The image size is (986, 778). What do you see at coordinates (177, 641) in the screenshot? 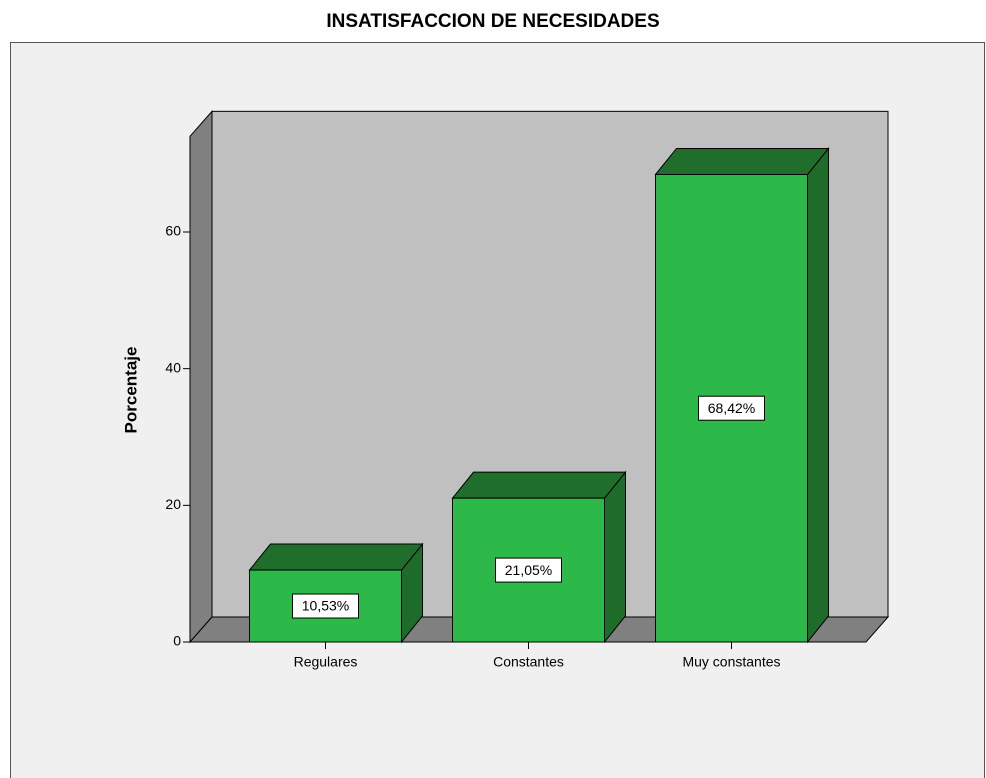
I see `y-tick-label: 0` at bounding box center [177, 641].